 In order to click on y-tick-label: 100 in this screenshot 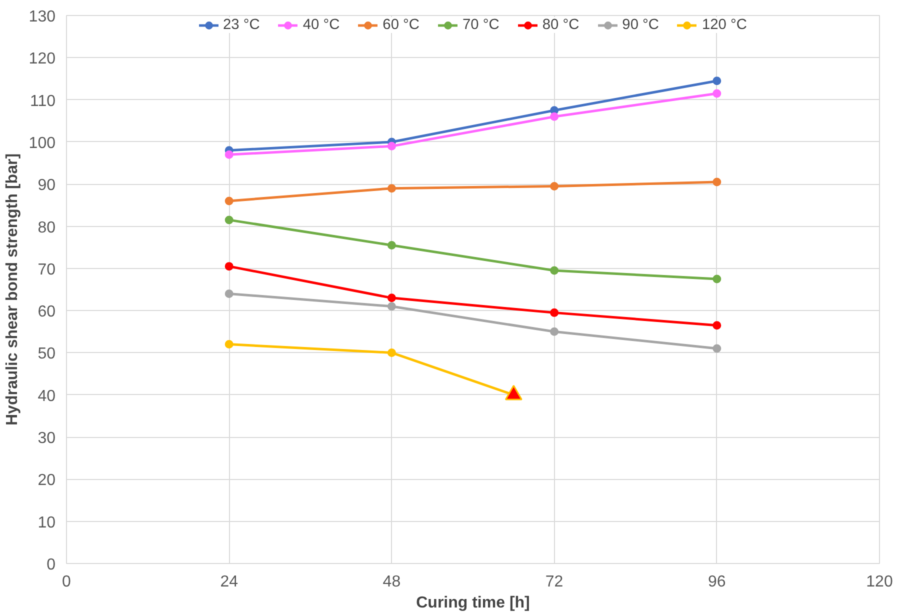, I will do `click(42, 143)`.